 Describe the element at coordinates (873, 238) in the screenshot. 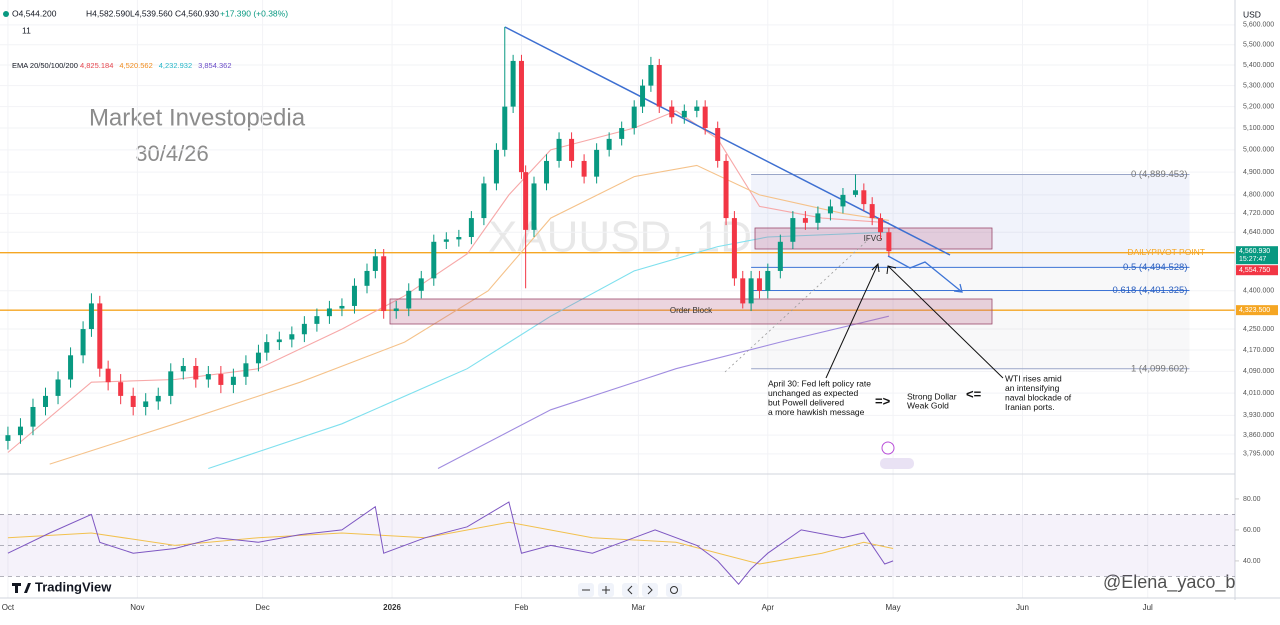

I see `ifvg-label: IFVG` at that location.